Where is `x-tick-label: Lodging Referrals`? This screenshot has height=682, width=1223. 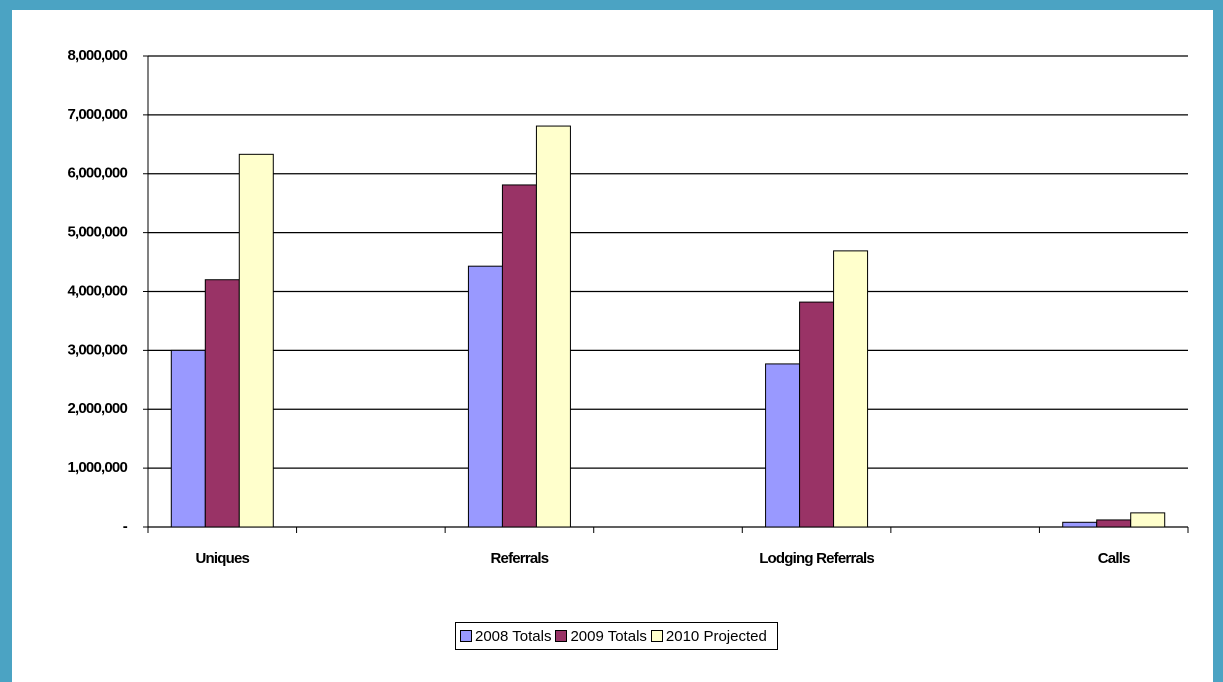
x-tick-label: Lodging Referrals is located at coordinates (817, 558).